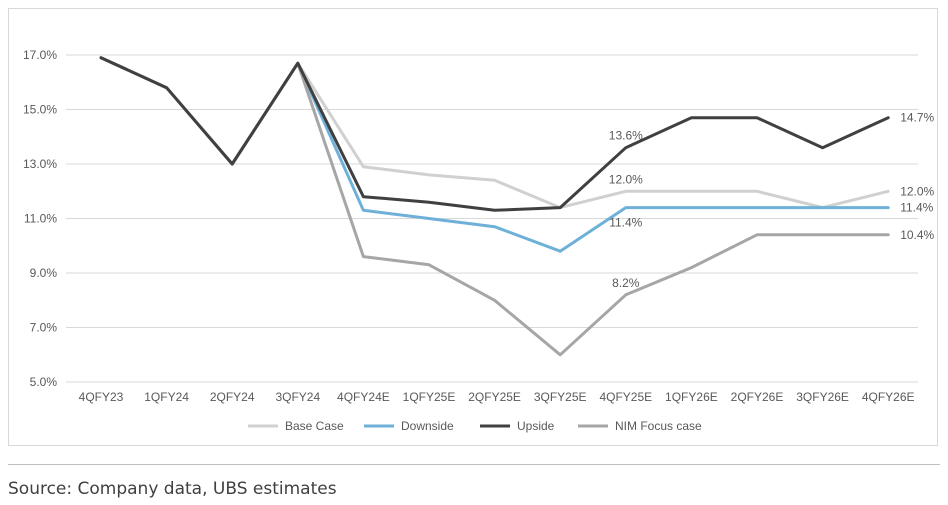 This screenshot has height=505, width=948. Describe the element at coordinates (658, 426) in the screenshot. I see `legend-label: NIM Focus case` at that location.